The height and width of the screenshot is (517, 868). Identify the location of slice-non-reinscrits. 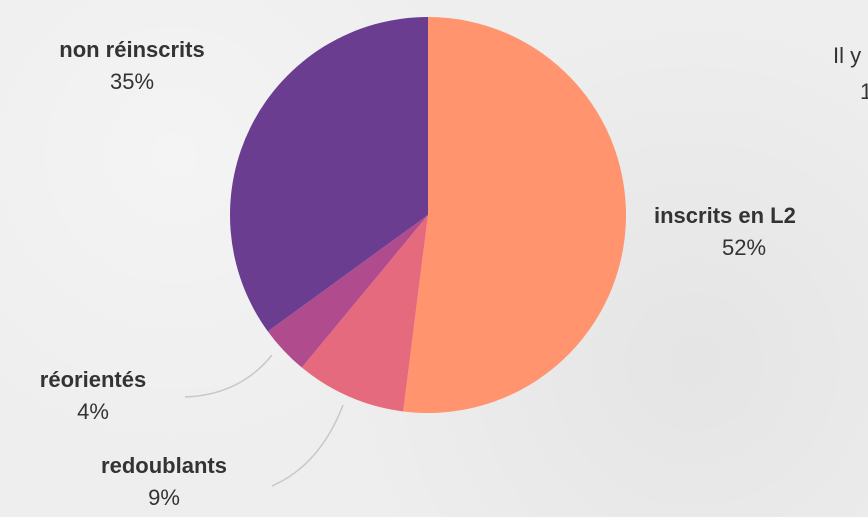
(329, 174).